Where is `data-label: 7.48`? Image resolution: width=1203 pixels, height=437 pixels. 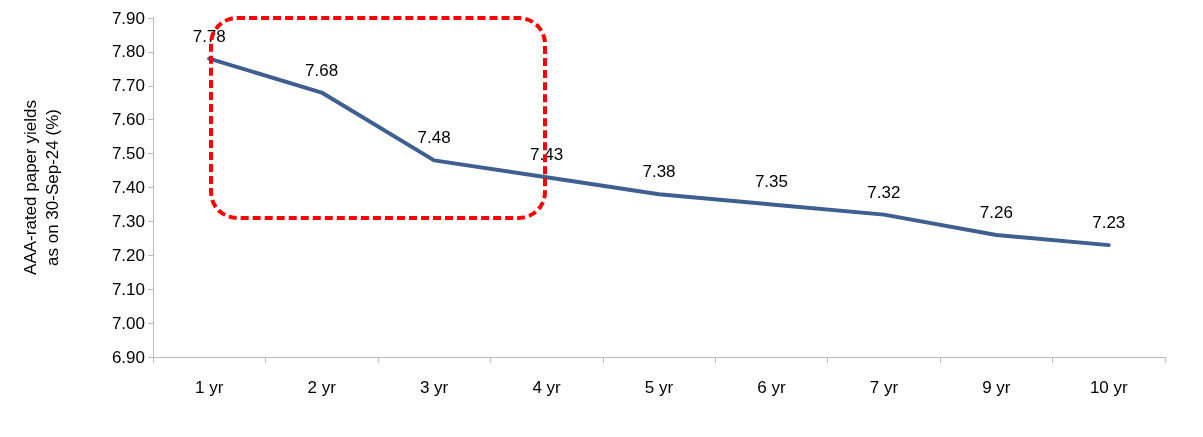
data-label: 7.48 is located at coordinates (434, 138).